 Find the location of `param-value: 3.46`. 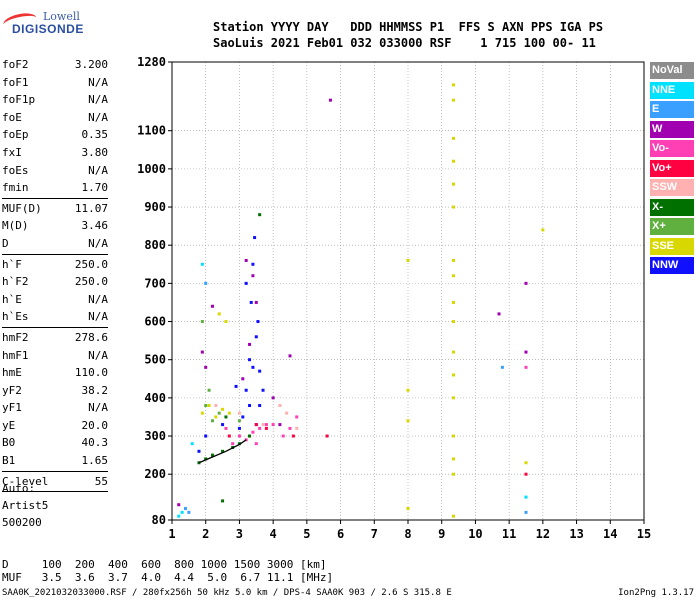

param-value: 3.46 is located at coordinates (95, 226).